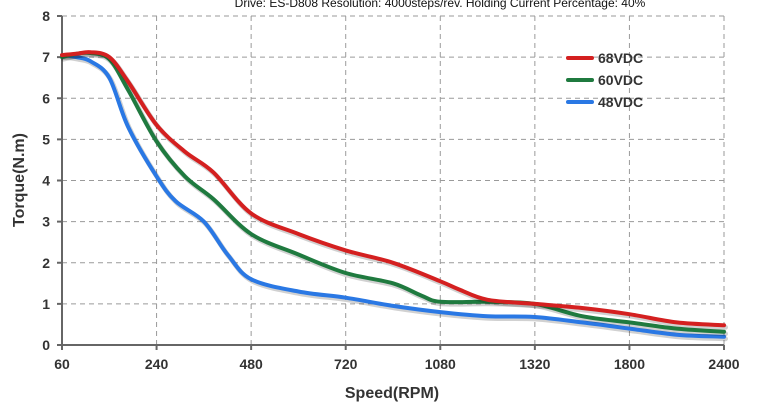 The image size is (758, 408). Describe the element at coordinates (723, 364) in the screenshot. I see `x-tick-label: 2400` at that location.